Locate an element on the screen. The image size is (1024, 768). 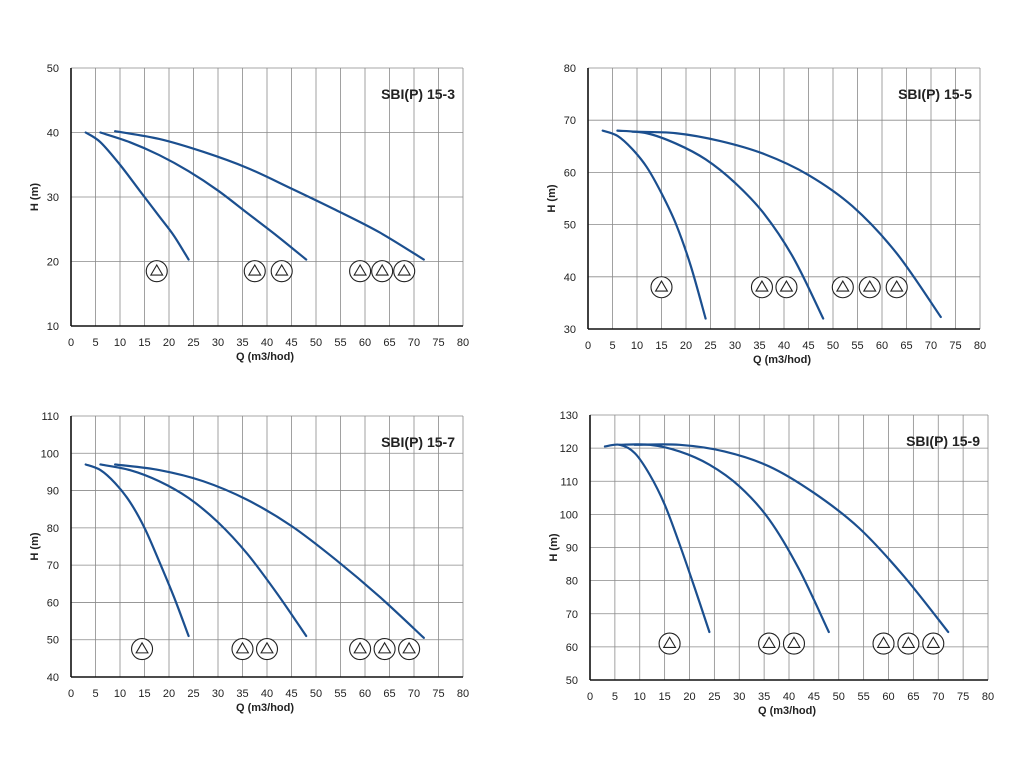
y-tick-label: 130 is located at coordinates (569, 416).